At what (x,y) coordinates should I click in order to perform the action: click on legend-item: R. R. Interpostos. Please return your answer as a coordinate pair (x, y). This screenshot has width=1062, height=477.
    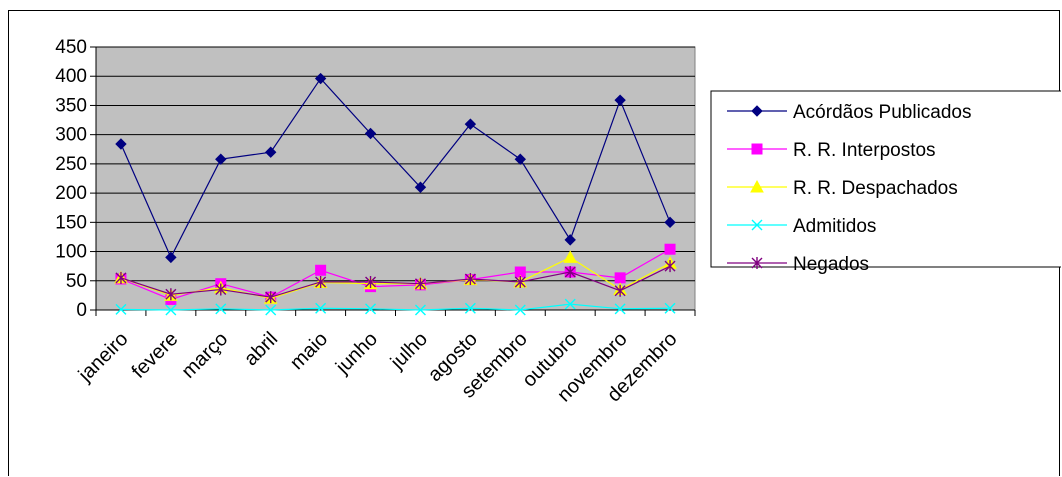
    Looking at the image, I should click on (831, 150).